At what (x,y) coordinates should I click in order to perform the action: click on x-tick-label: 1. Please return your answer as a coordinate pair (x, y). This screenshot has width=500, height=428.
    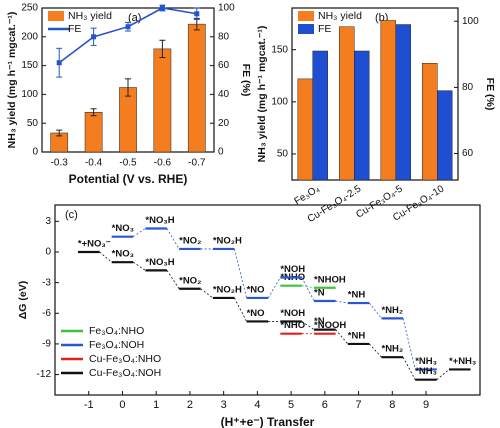
    Looking at the image, I should click on (156, 405).